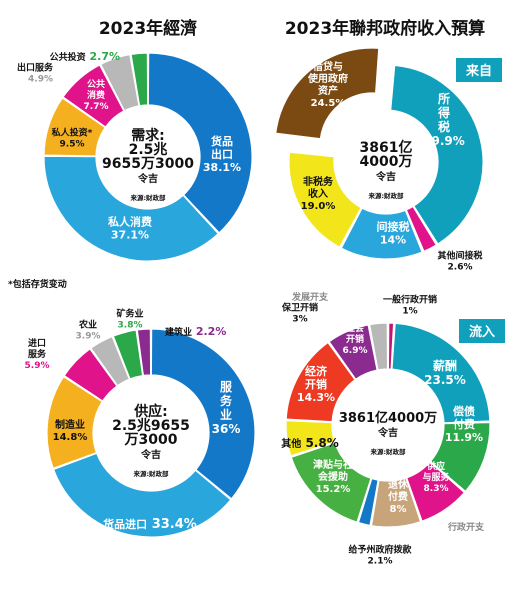 The height and width of the screenshot is (600, 524). I want to click on direction-badge: 来自, so click(479, 70).